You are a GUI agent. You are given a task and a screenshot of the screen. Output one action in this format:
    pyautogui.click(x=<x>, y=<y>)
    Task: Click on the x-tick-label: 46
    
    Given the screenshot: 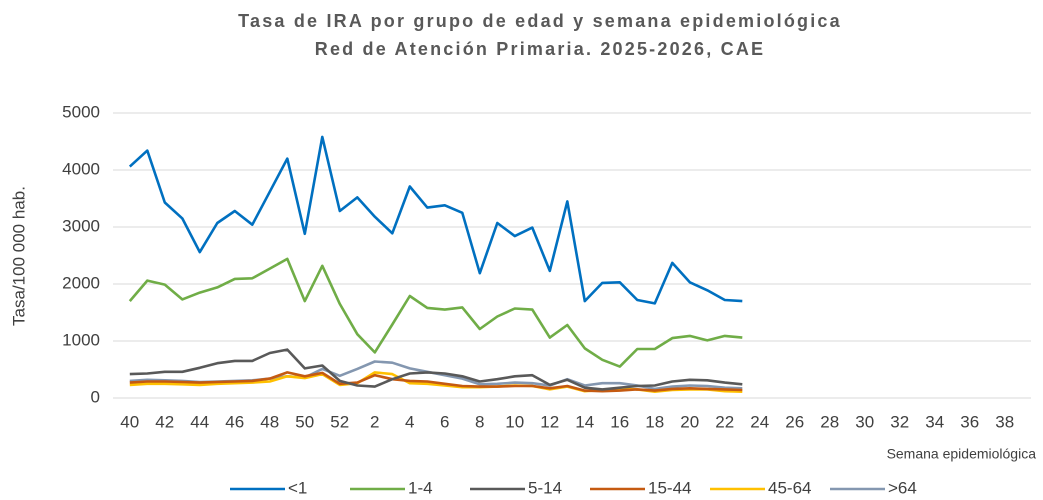 What is the action you would take?
    pyautogui.click(x=234, y=421)
    